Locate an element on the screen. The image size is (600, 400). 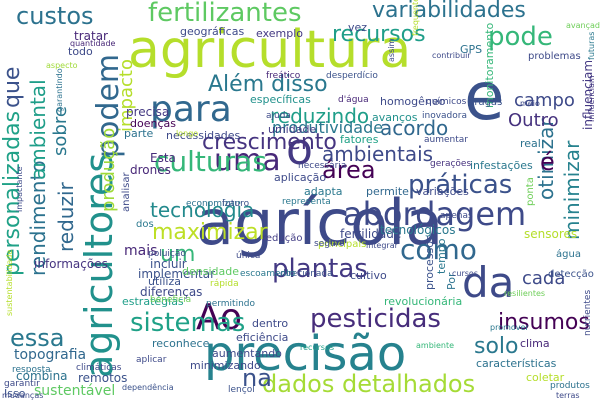
word: sustentabilidade is located at coordinates (9, 282).